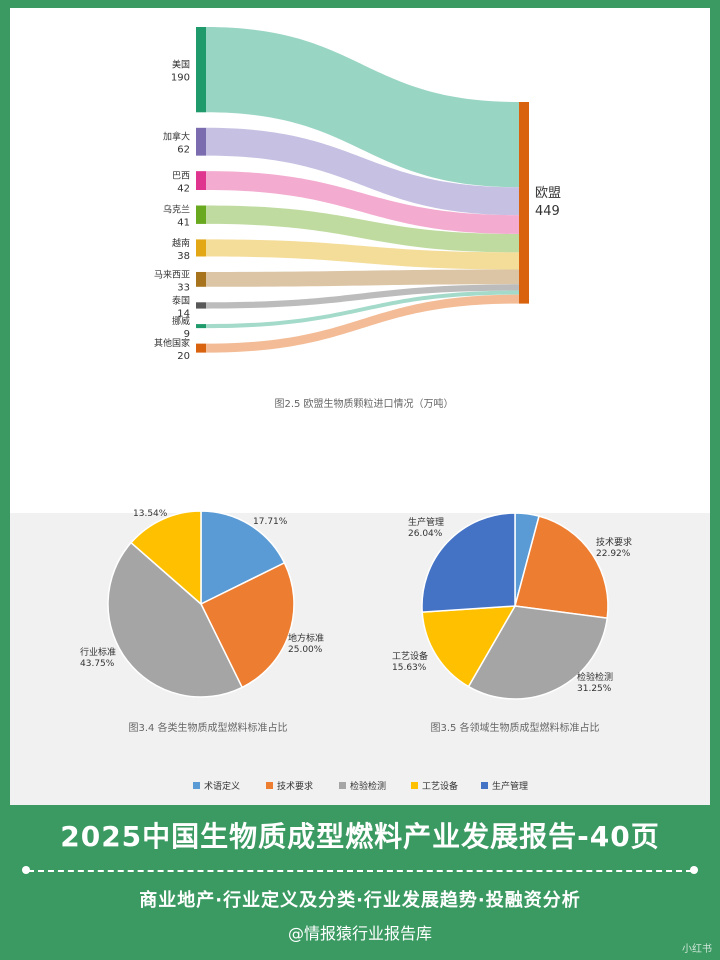 The height and width of the screenshot is (960, 720). Describe the element at coordinates (425, 534) in the screenshot. I see `pie2-label-value: 26.04%` at that location.